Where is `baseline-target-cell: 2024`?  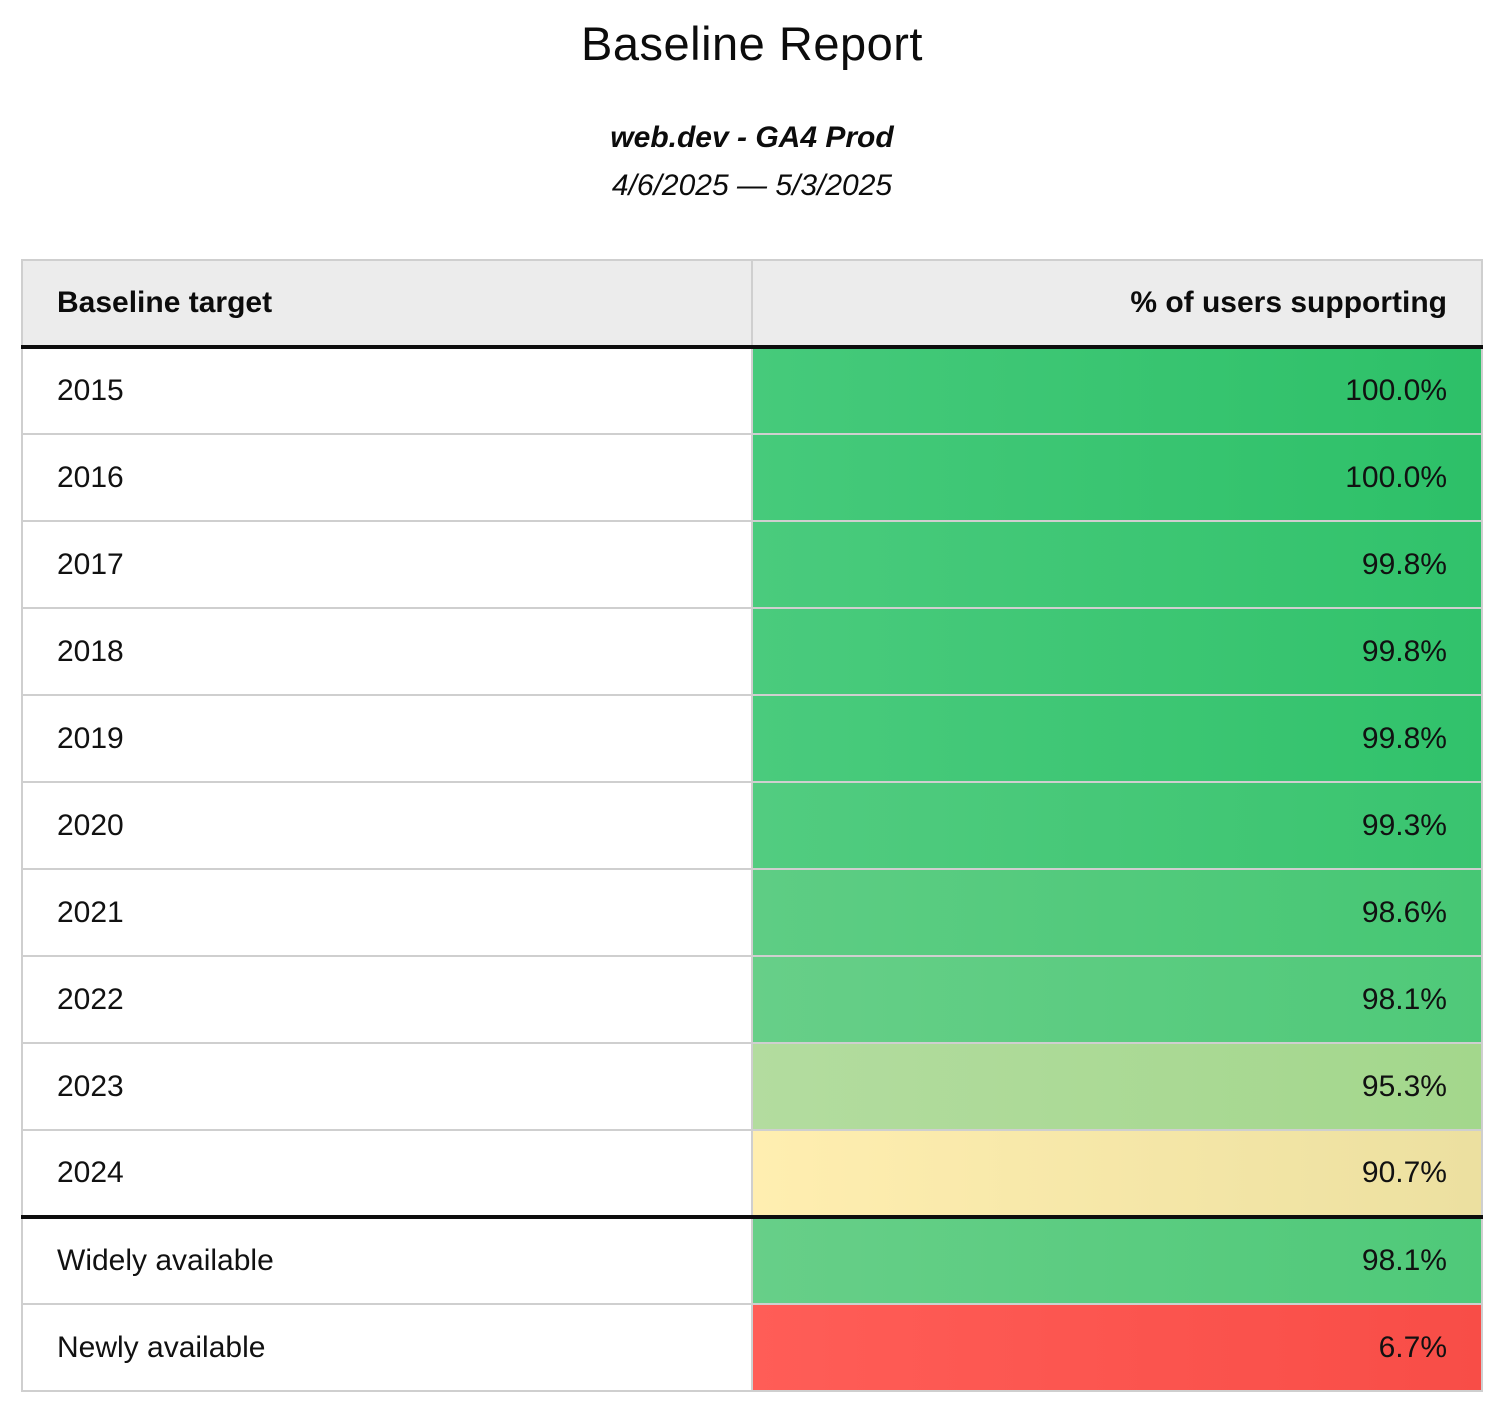
baseline-target-cell: 2024 is located at coordinates (387, 1173).